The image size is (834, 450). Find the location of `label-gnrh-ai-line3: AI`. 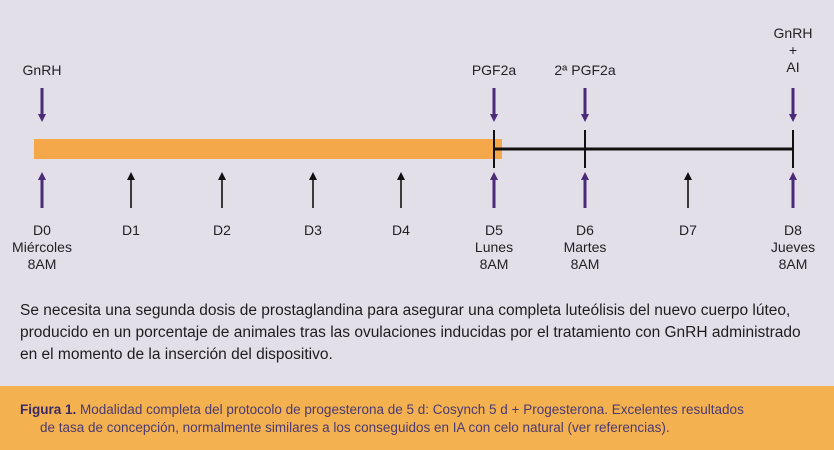

label-gnrh-ai-line3: AI is located at coordinates (793, 67).